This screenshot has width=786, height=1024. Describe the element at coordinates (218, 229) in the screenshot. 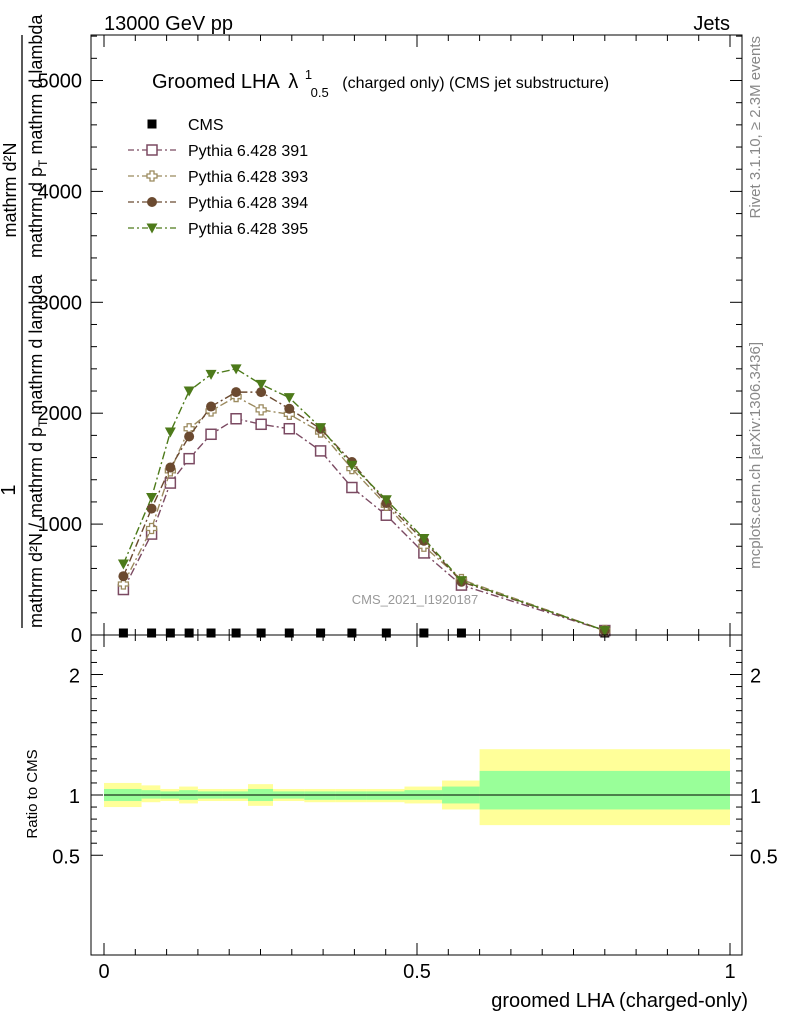

I see `legend-entry: Pythia 6.428 395` at that location.